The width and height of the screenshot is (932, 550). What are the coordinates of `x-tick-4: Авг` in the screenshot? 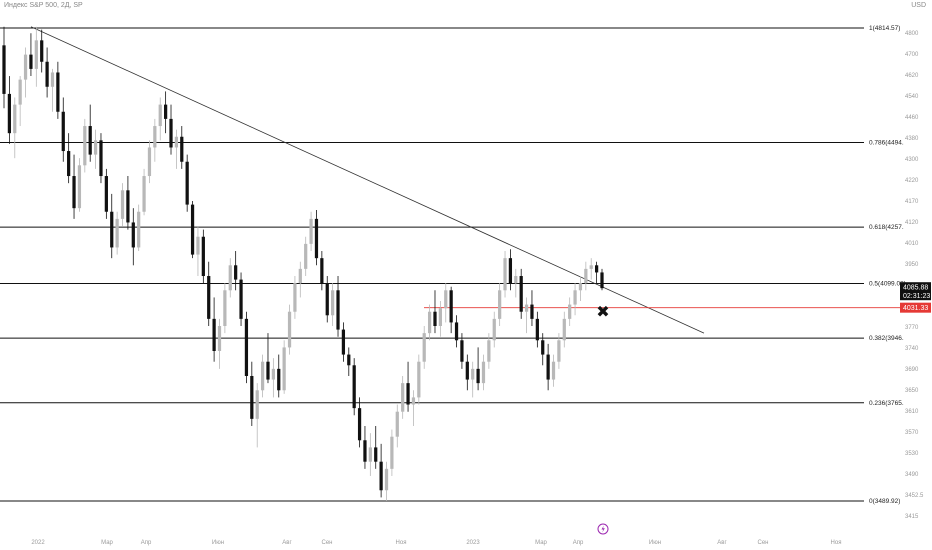 It's located at (287, 543).